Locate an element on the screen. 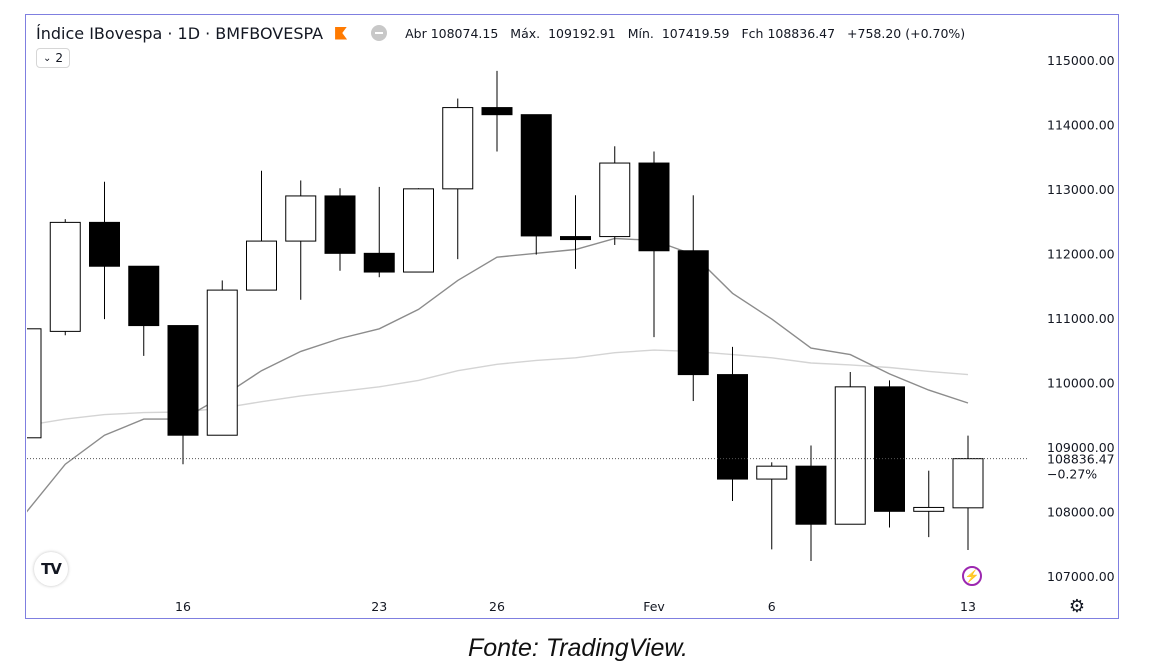  gear-icon: ⚙ is located at coordinates (1077, 605).